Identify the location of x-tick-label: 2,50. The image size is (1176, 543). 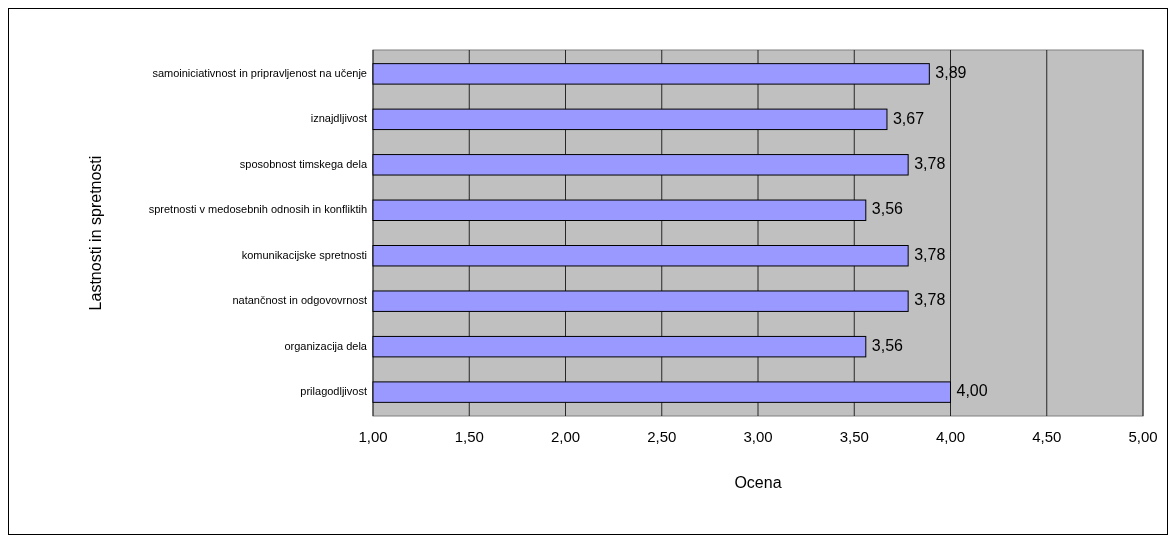
(662, 436).